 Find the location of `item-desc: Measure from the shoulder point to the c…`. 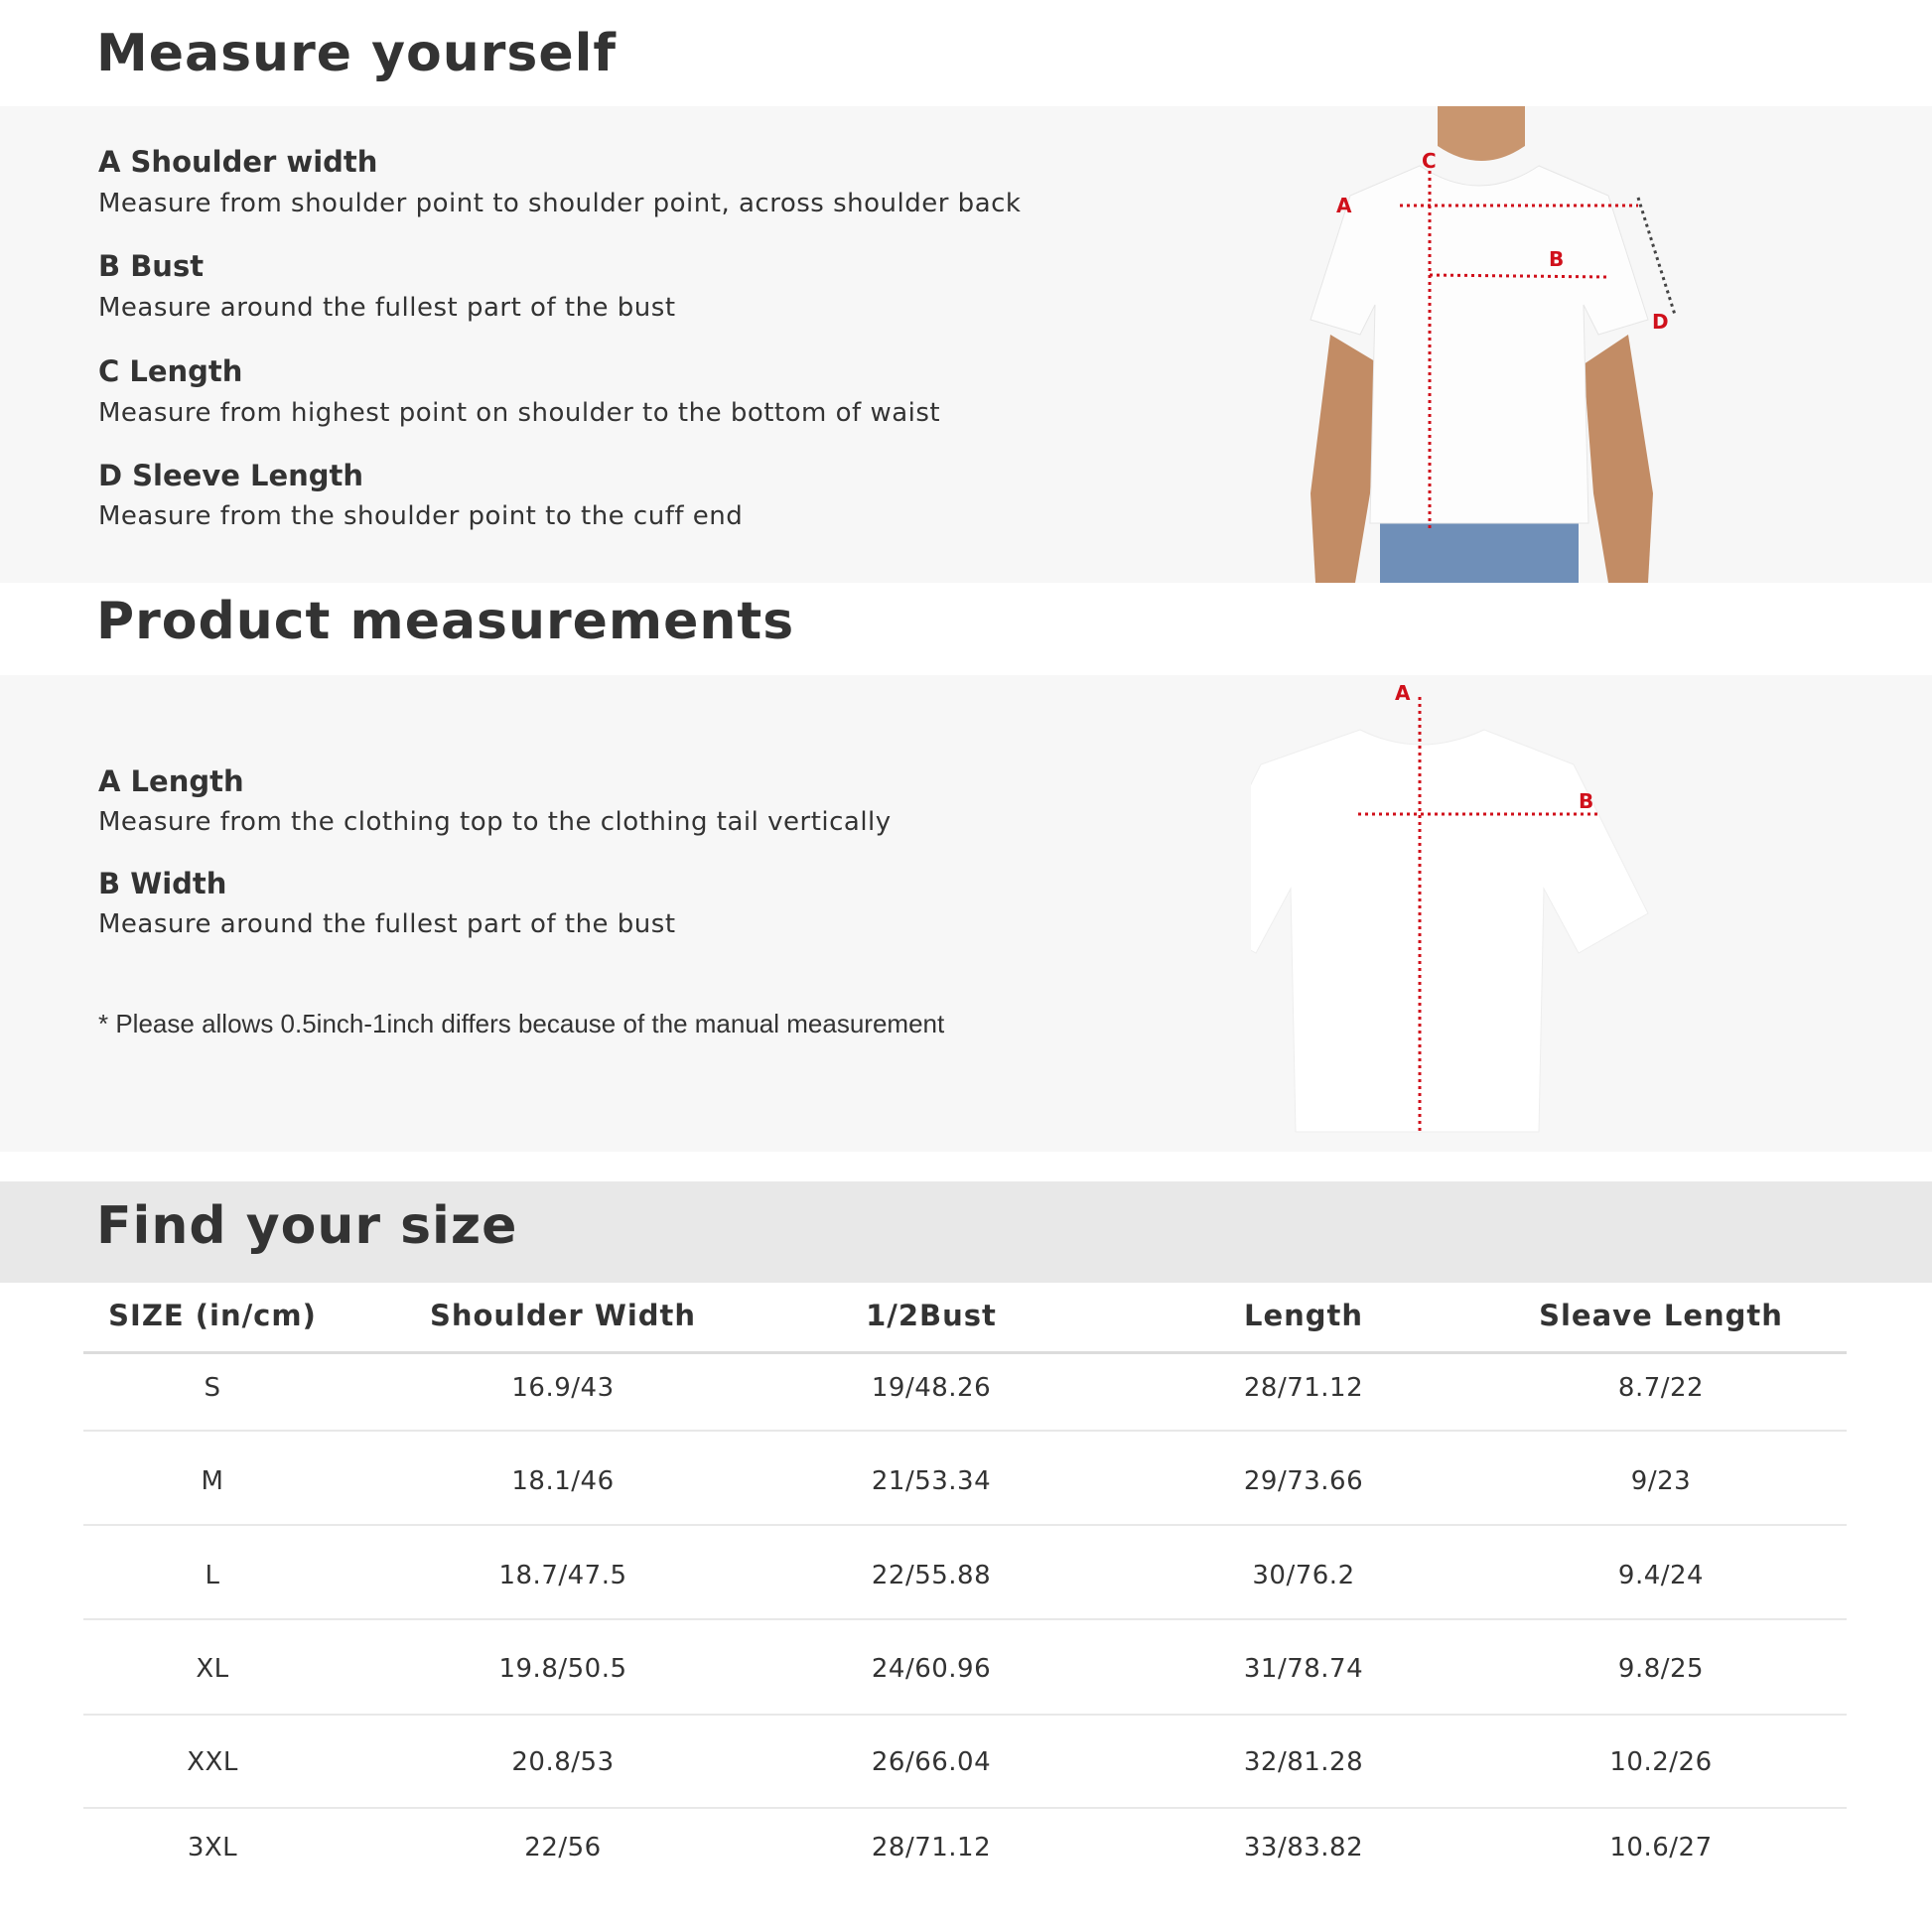

item-desc: Measure from the shoulder point to the c… is located at coordinates (421, 516).